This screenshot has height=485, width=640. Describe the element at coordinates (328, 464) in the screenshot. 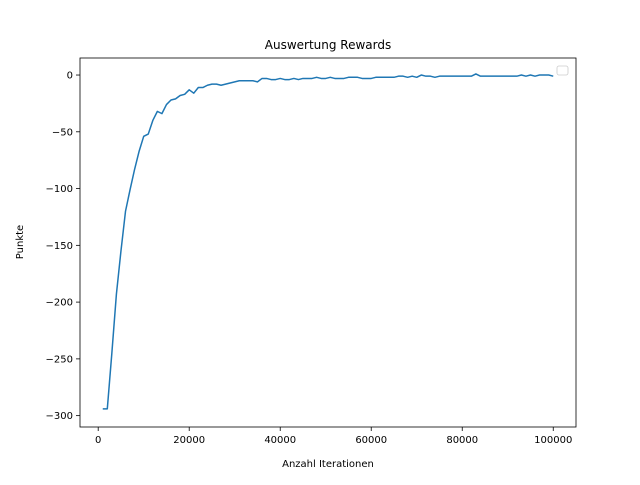

I see `x-axis-label: Anzahl Iterationen` at that location.